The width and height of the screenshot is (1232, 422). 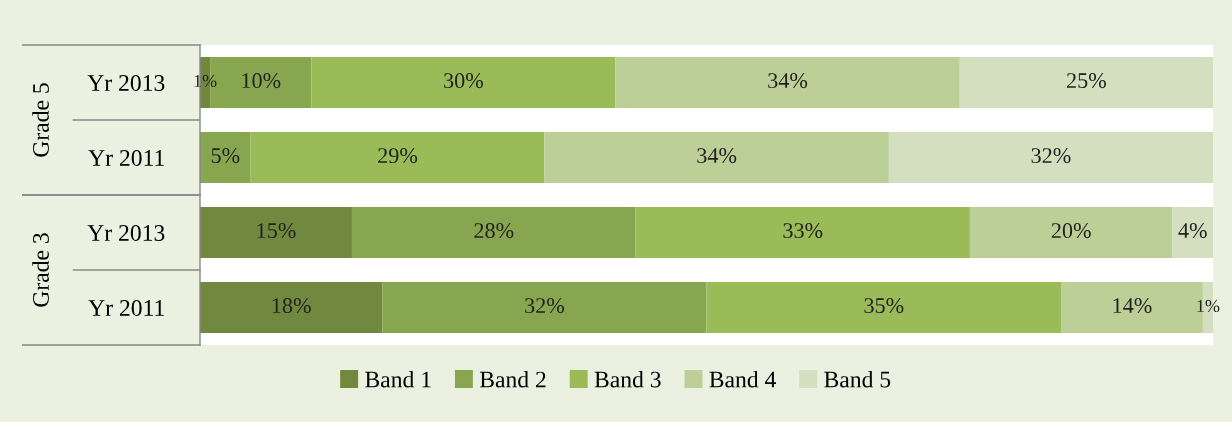 I want to click on data-label: 25%, so click(x=1086, y=81).